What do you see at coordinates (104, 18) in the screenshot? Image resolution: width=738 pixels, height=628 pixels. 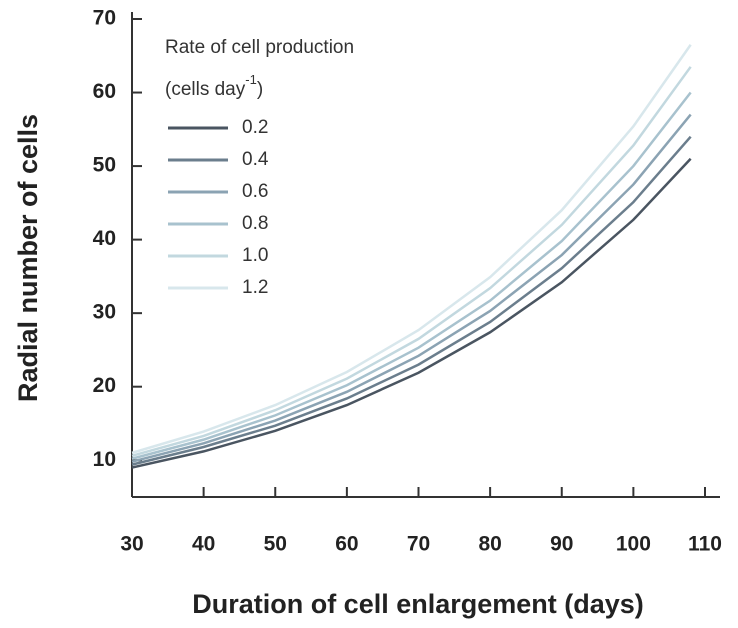 I see `y-tick-label: 70` at bounding box center [104, 18].